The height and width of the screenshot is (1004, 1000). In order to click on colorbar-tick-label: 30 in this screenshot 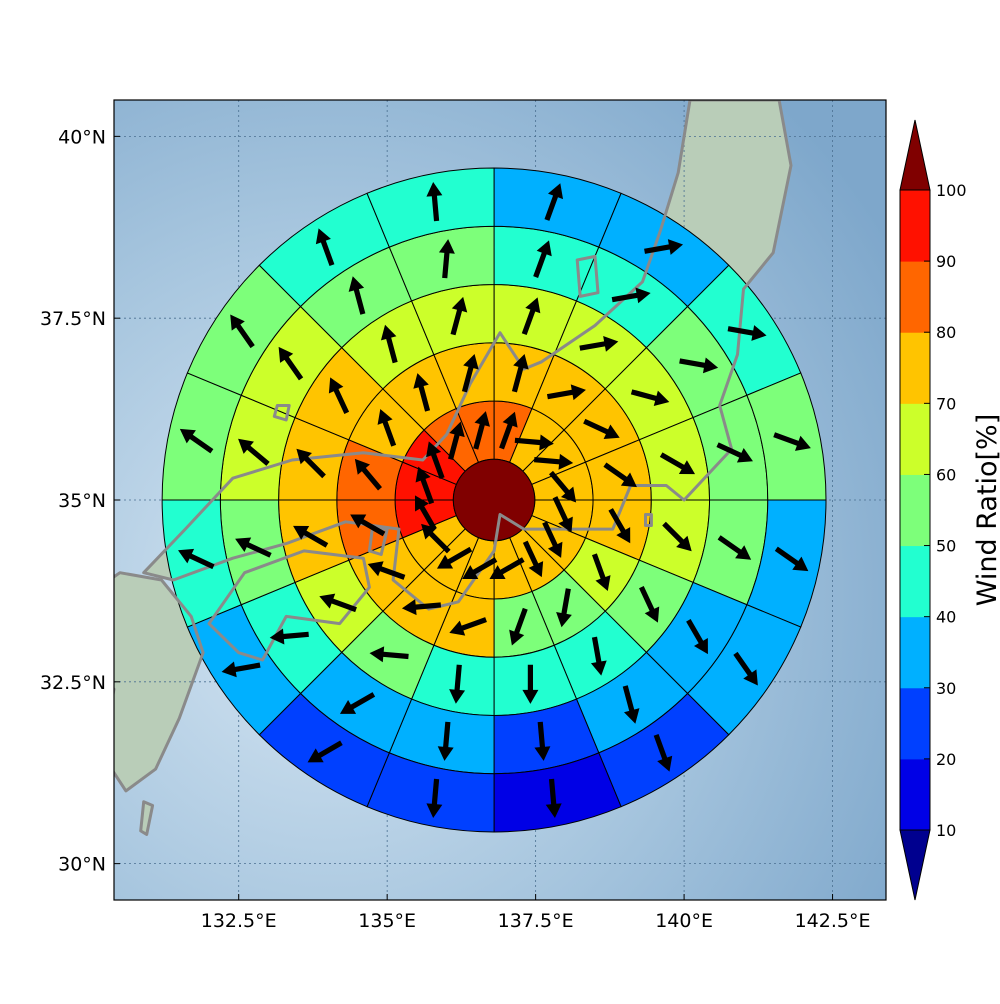, I will do `click(946, 688)`.